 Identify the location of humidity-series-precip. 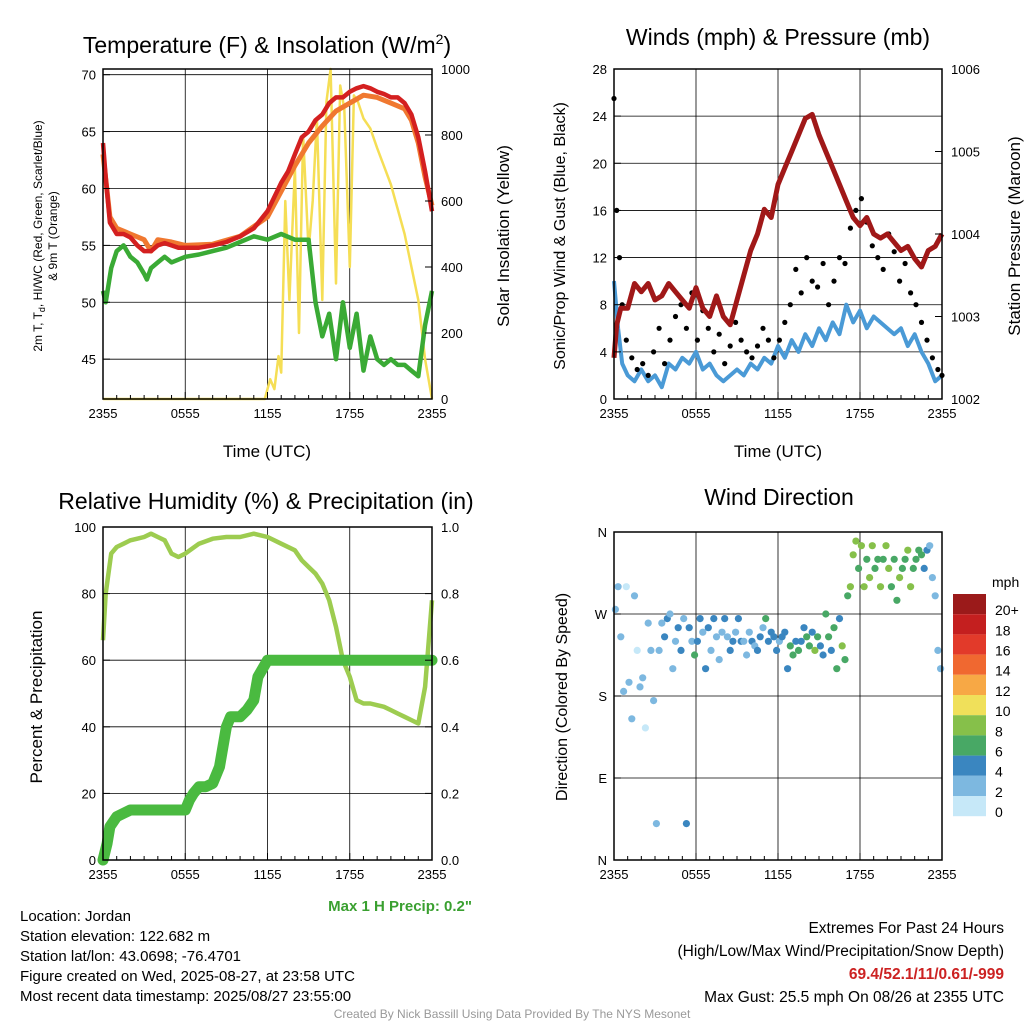
(267, 760).